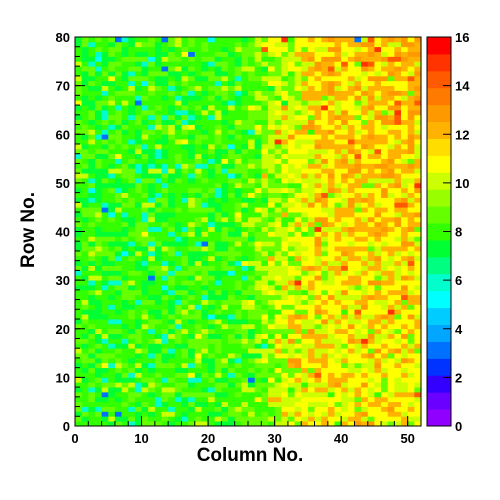 Image resolution: width=500 pixels, height=500 pixels. What do you see at coordinates (439, 181) in the screenshot?
I see `colorbar-swatch` at bounding box center [439, 181].